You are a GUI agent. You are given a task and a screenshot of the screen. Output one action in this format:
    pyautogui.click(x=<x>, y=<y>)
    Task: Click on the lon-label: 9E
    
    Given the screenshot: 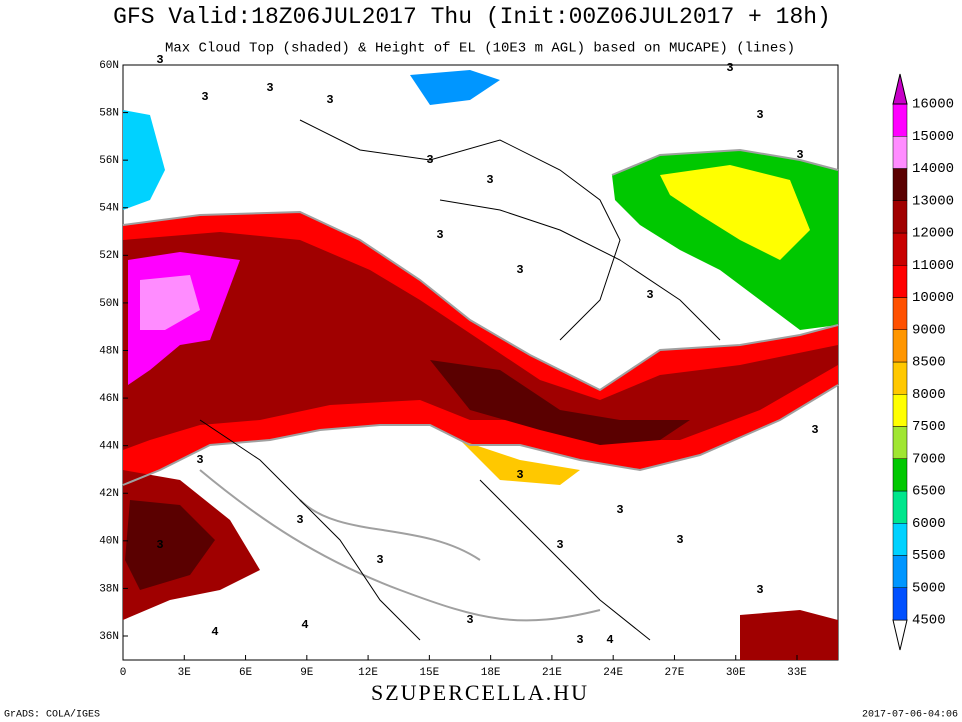 What is the action you would take?
    pyautogui.click(x=307, y=673)
    